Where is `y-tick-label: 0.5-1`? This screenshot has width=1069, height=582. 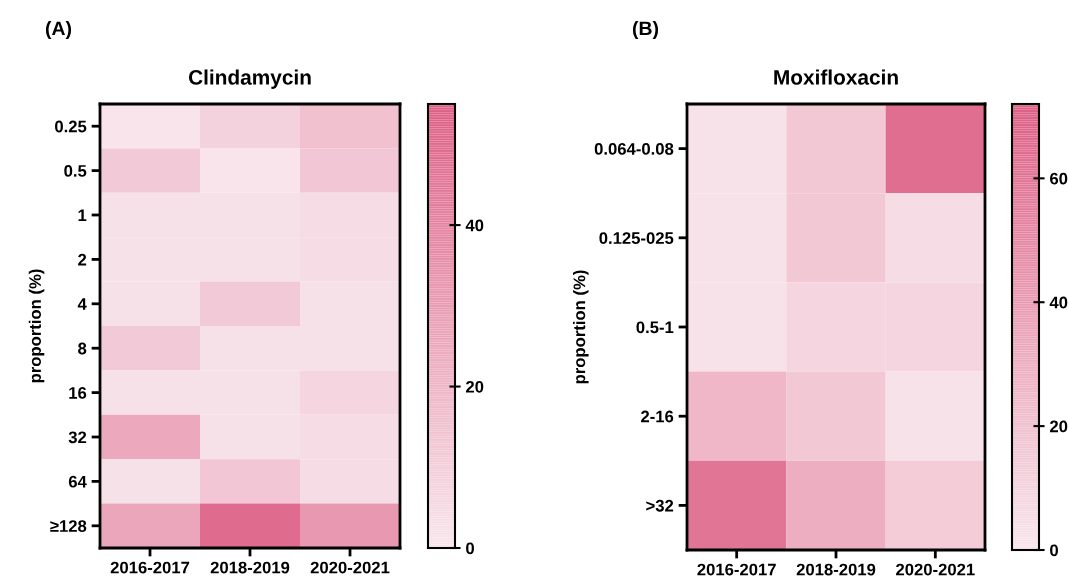
y-tick-label: 0.5-1 is located at coordinates (655, 327).